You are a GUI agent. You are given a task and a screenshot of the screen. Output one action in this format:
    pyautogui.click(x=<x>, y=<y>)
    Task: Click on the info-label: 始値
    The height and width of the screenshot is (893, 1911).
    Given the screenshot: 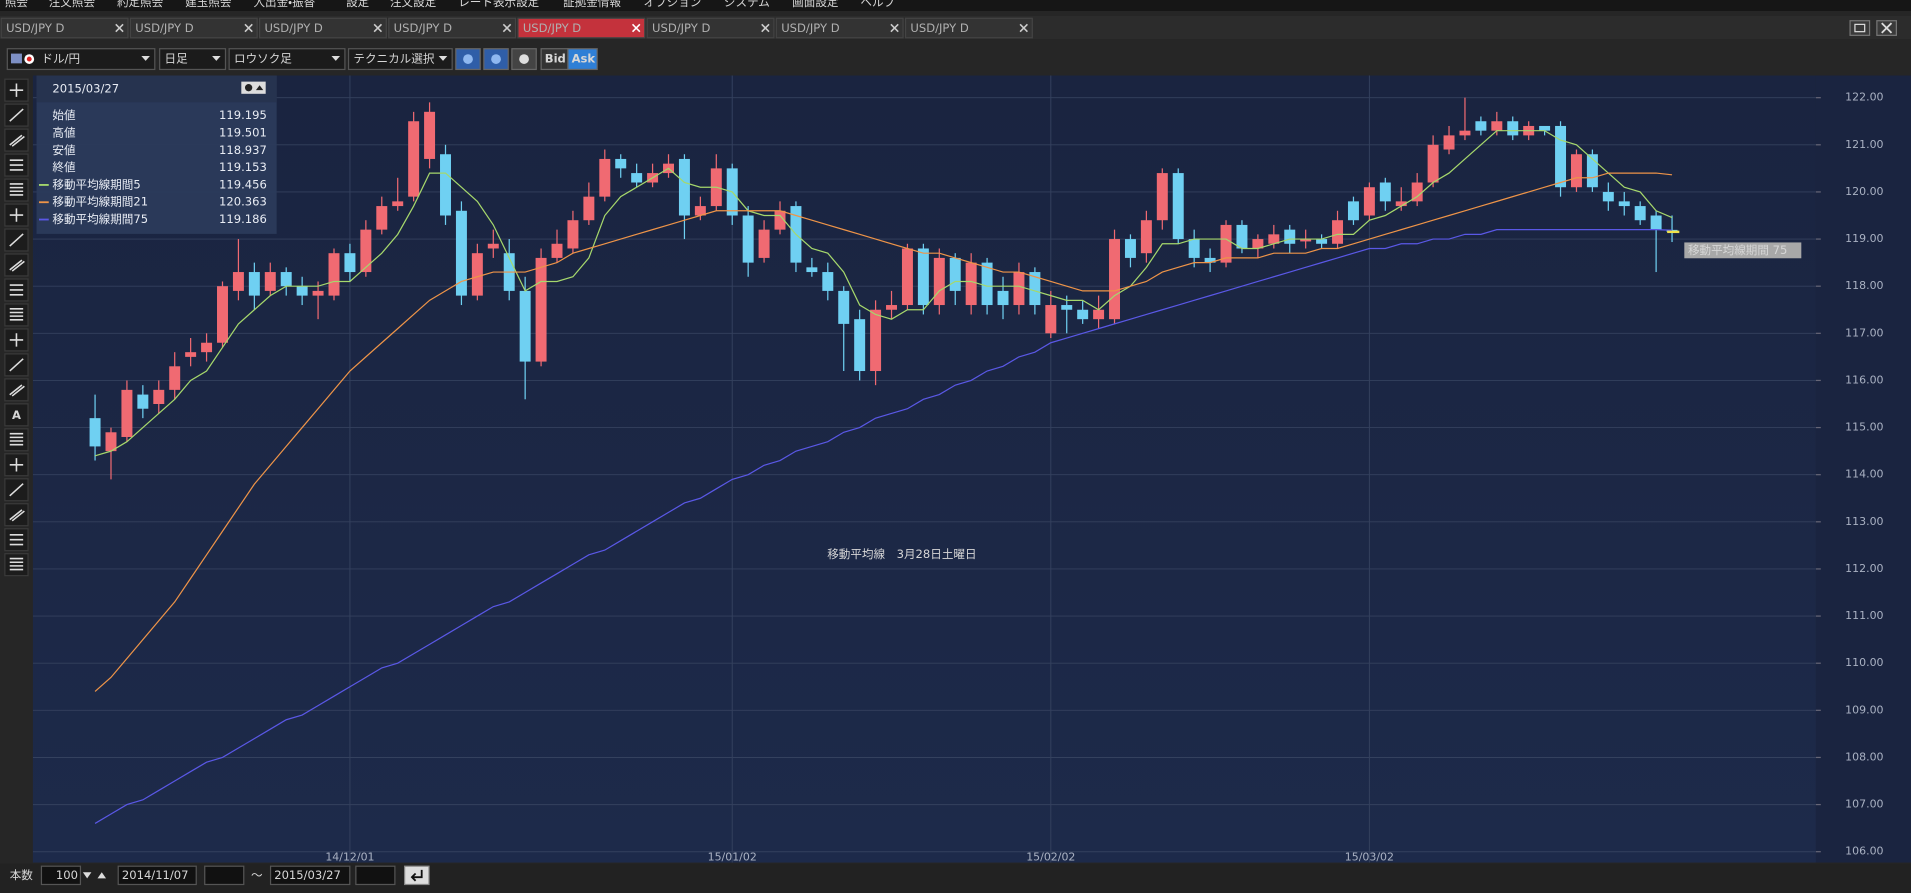 What is the action you would take?
    pyautogui.click(x=64, y=115)
    